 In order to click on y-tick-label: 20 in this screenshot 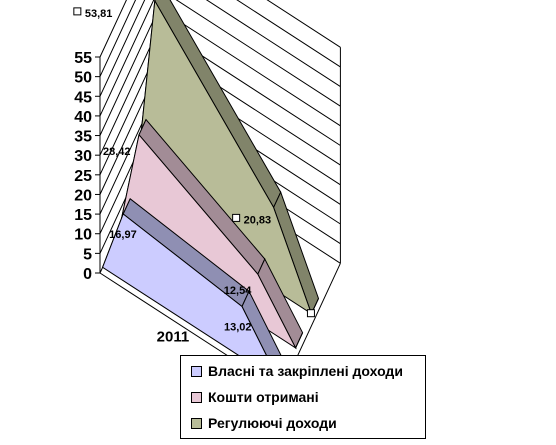, I will do `click(83, 195)`.